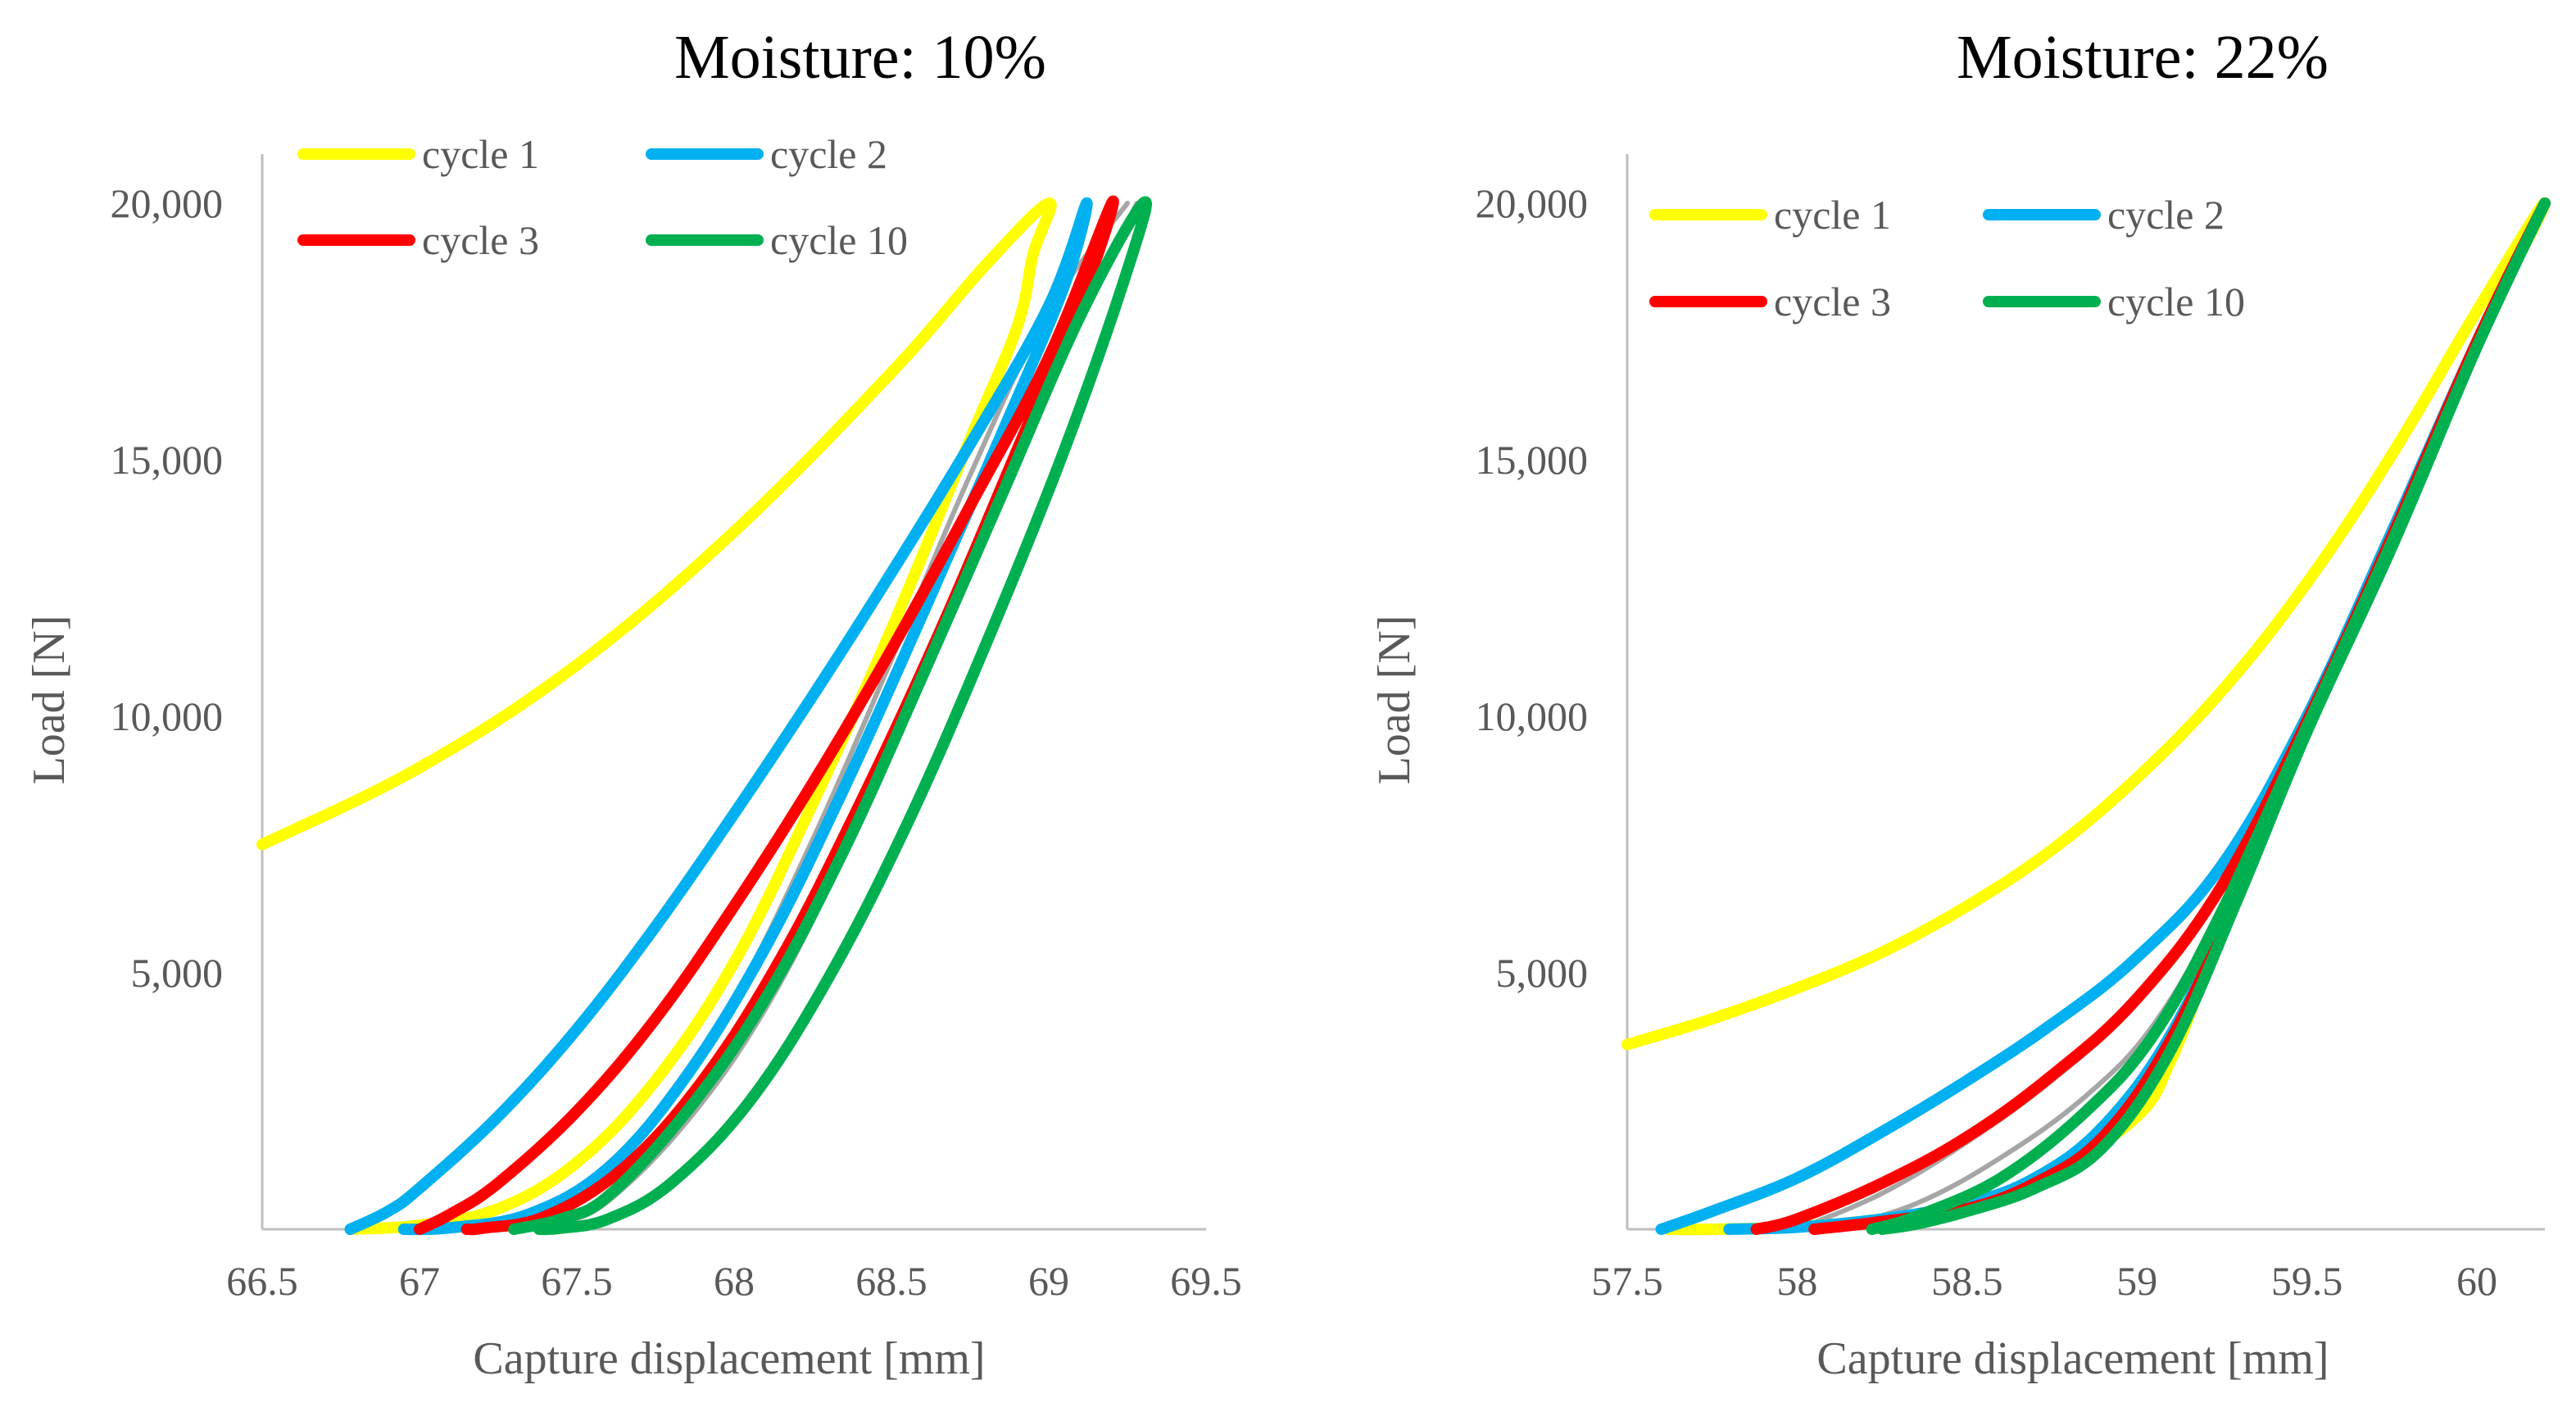 This screenshot has width=2576, height=1412. What do you see at coordinates (2136, 1281) in the screenshot?
I see `x-tick-label: 59` at bounding box center [2136, 1281].